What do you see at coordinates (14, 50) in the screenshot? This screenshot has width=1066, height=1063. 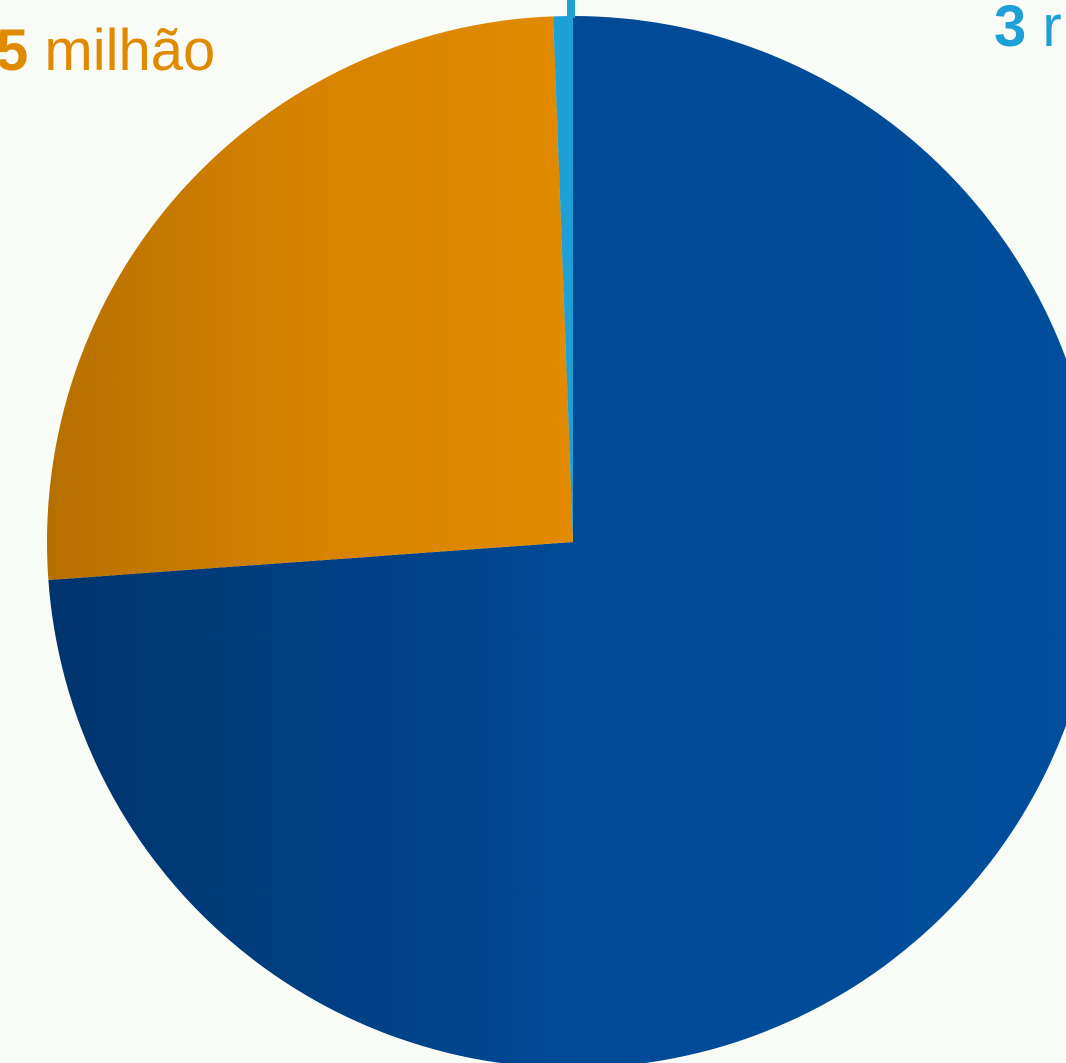 I see `orange-slice-value: 5` at bounding box center [14, 50].